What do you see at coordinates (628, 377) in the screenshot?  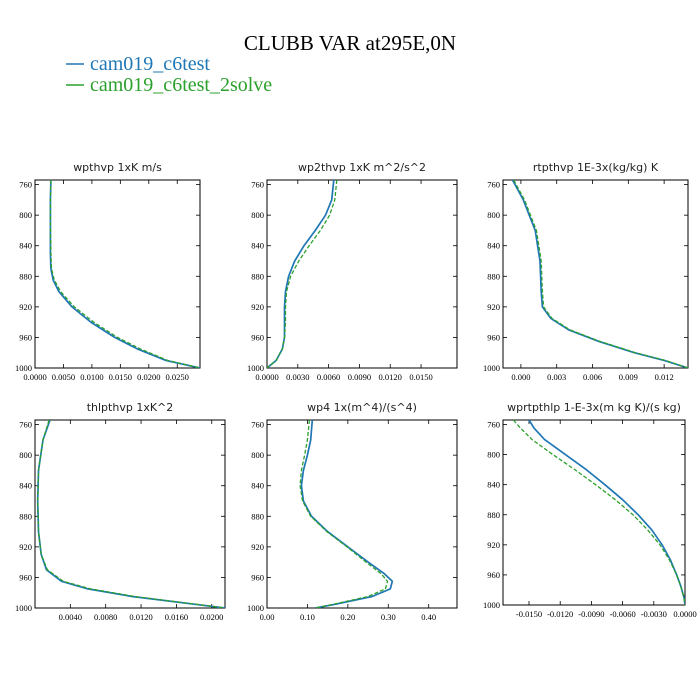 I see `x-tick-label: 0.009` at bounding box center [628, 377].